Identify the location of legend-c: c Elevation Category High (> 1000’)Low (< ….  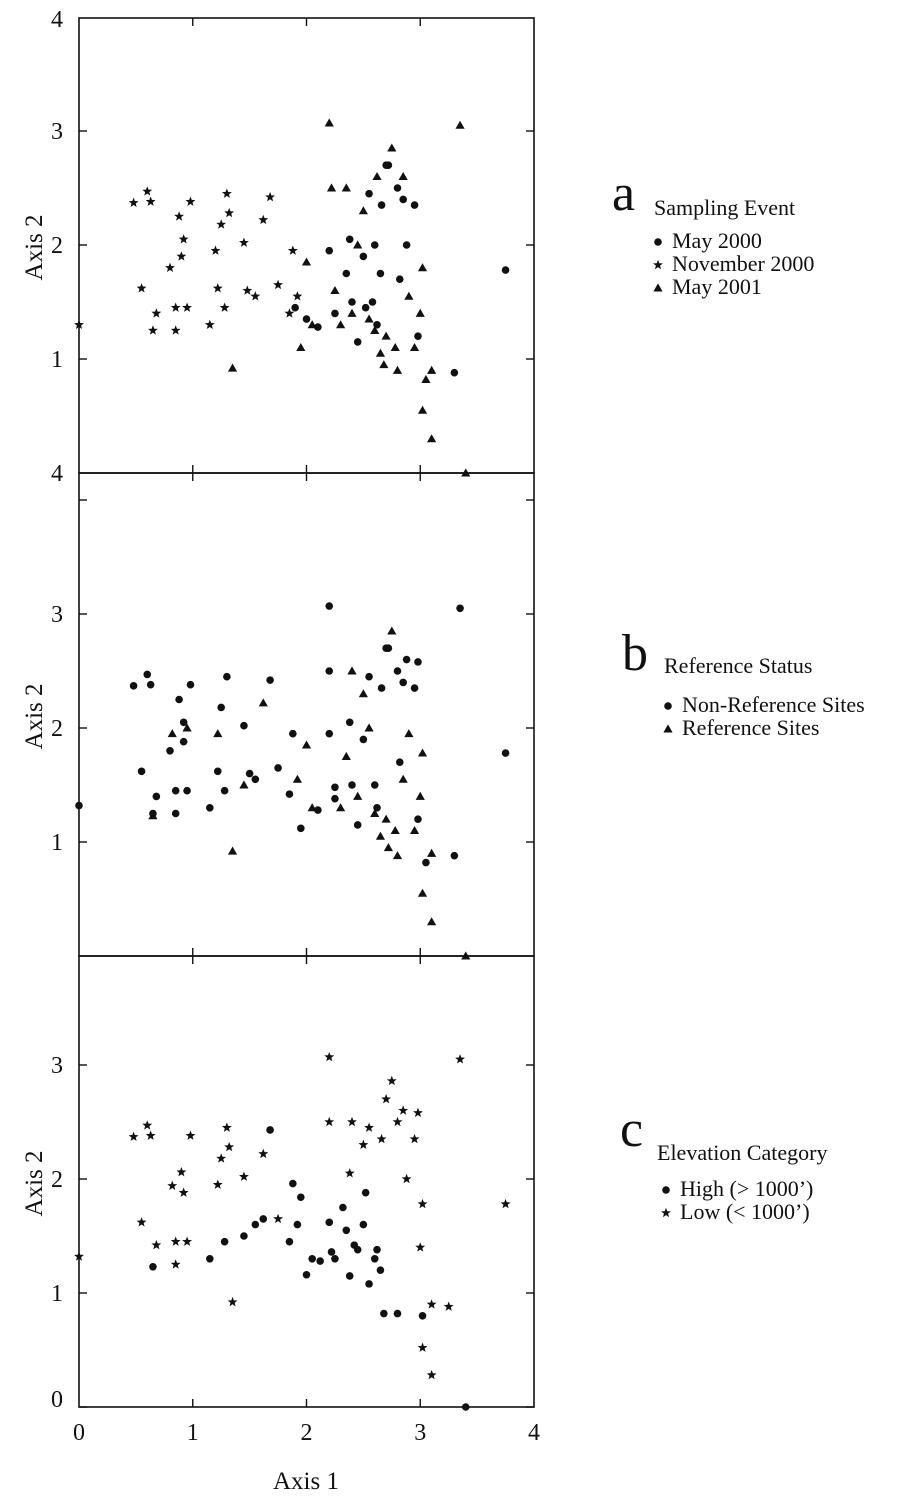
(723, 1162).